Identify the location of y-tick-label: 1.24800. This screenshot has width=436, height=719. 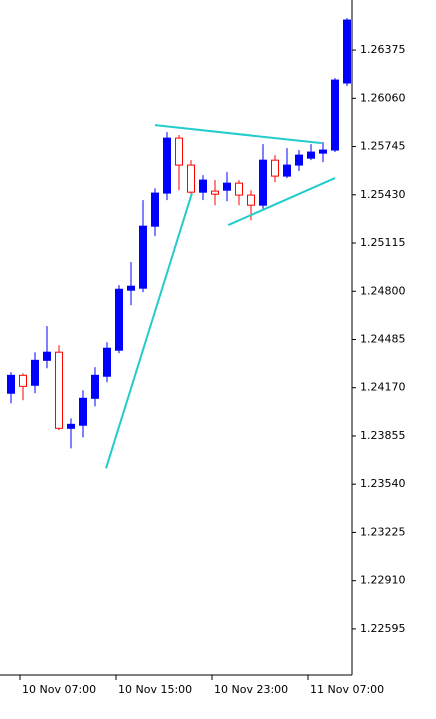
(383, 290).